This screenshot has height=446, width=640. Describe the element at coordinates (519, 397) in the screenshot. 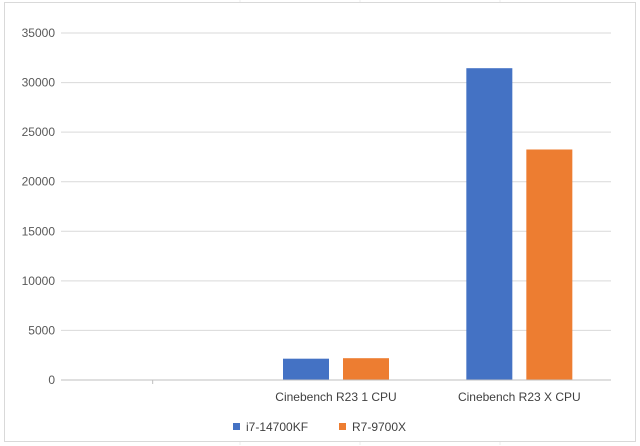

I see `x-tick-label: Cinebench R23 X CPU` at that location.